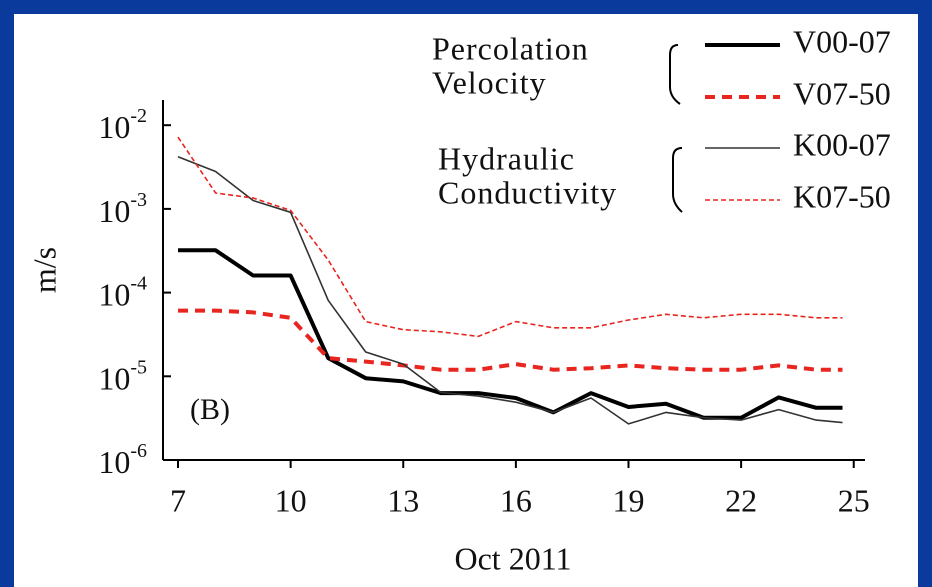 The width and height of the screenshot is (932, 587). What do you see at coordinates (489, 82) in the screenshot?
I see `legend-group-title: Velocity` at bounding box center [489, 82].